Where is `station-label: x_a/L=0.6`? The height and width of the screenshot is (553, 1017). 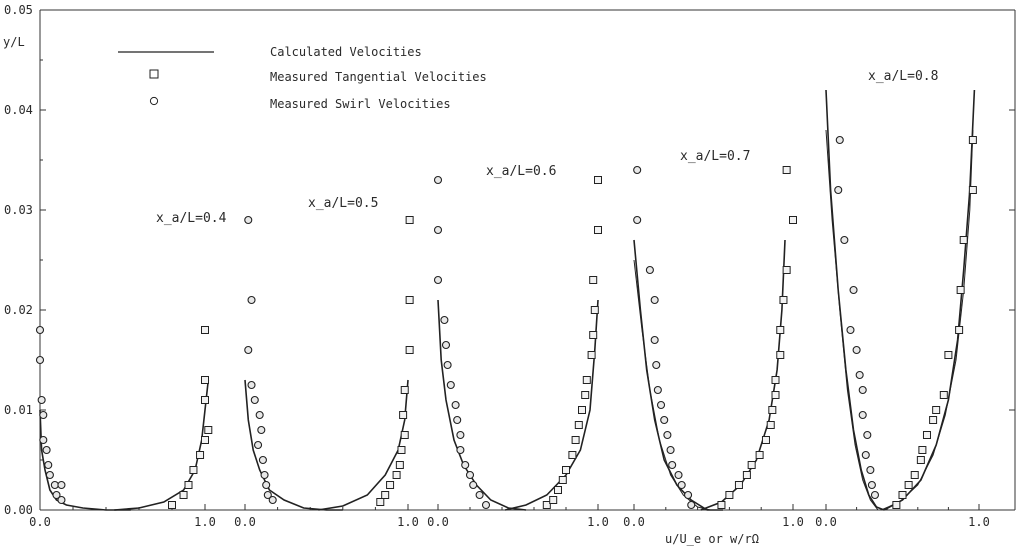
station-label: x_a/L=0.6 is located at coordinates (521, 171).